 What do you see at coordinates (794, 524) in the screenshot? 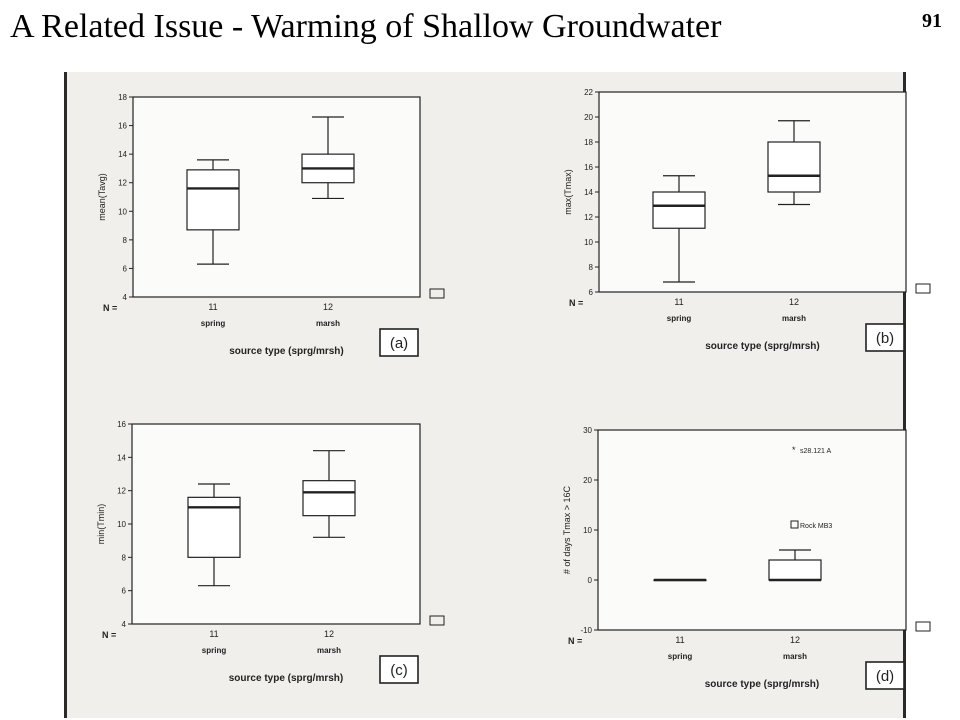
I see `outlier-point` at bounding box center [794, 524].